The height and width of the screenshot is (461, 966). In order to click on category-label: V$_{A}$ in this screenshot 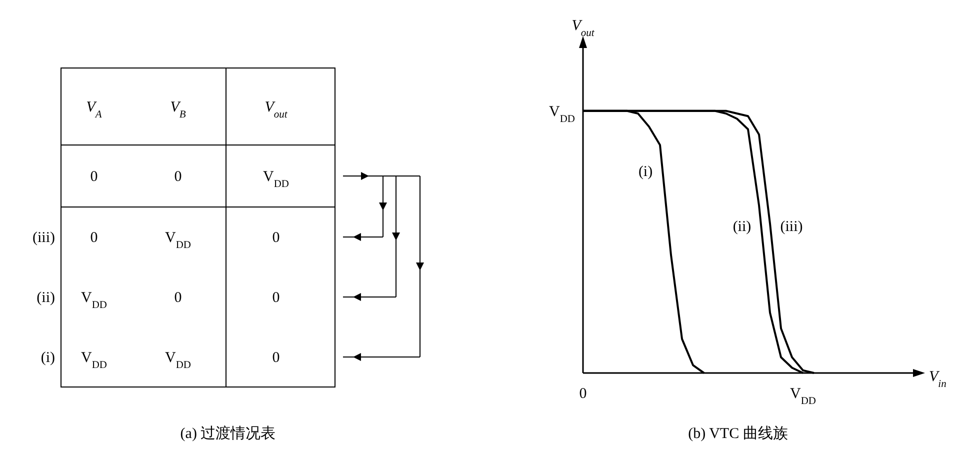, I will do `click(94, 110)`.